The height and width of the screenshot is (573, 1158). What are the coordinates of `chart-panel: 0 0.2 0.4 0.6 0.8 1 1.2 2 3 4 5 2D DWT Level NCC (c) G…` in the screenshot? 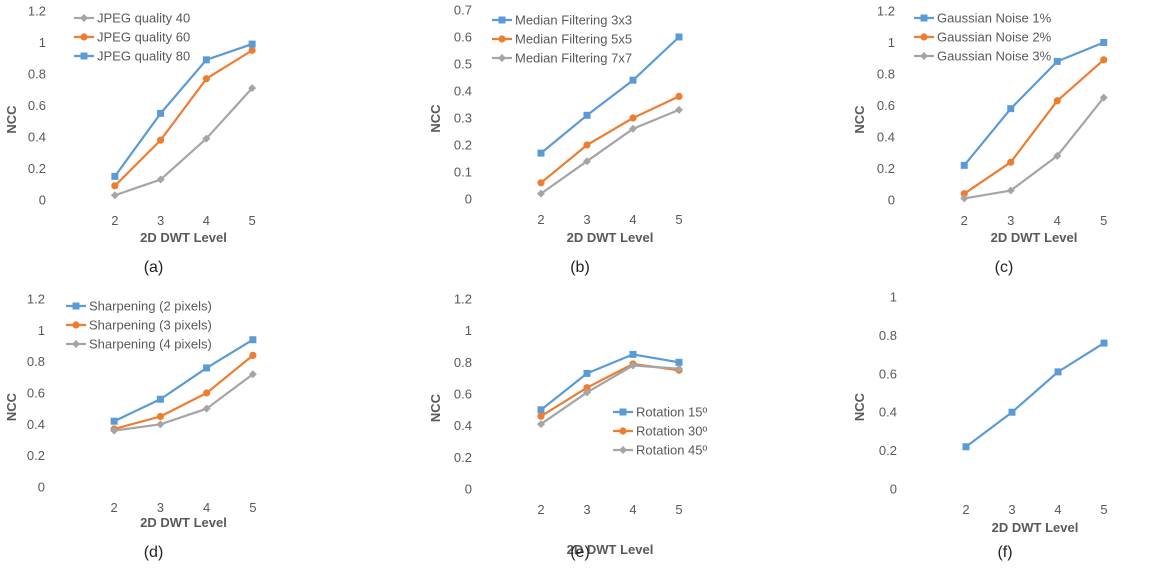 It's located at (980, 140).